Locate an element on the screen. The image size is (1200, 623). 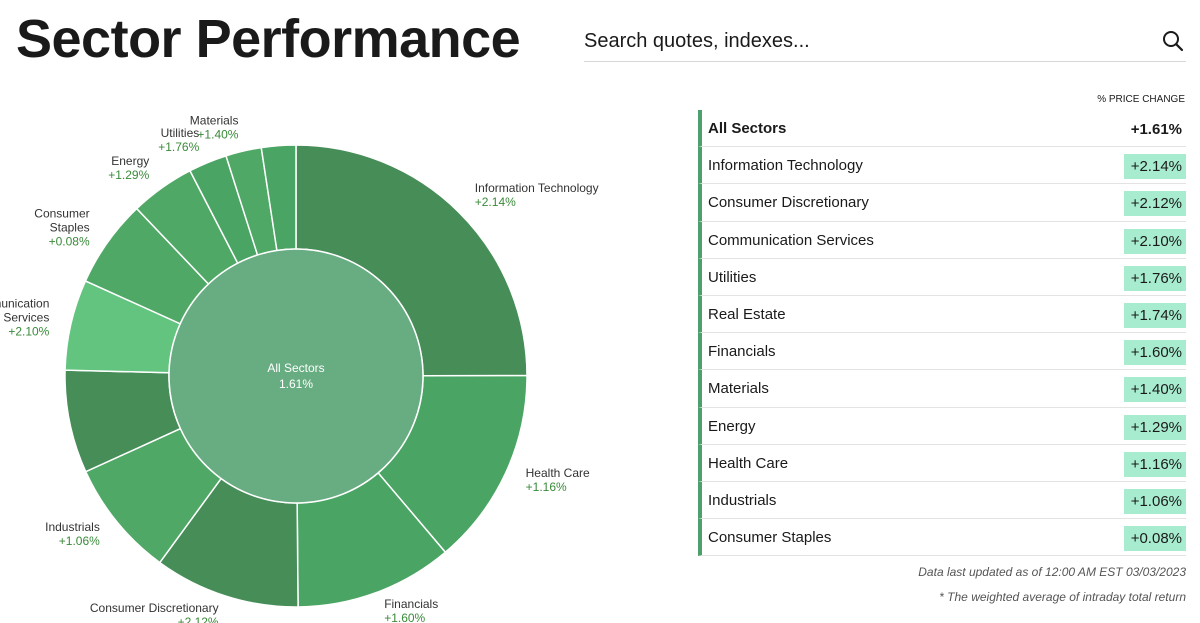
segment-label-line: Communication is located at coordinates (24, 304).